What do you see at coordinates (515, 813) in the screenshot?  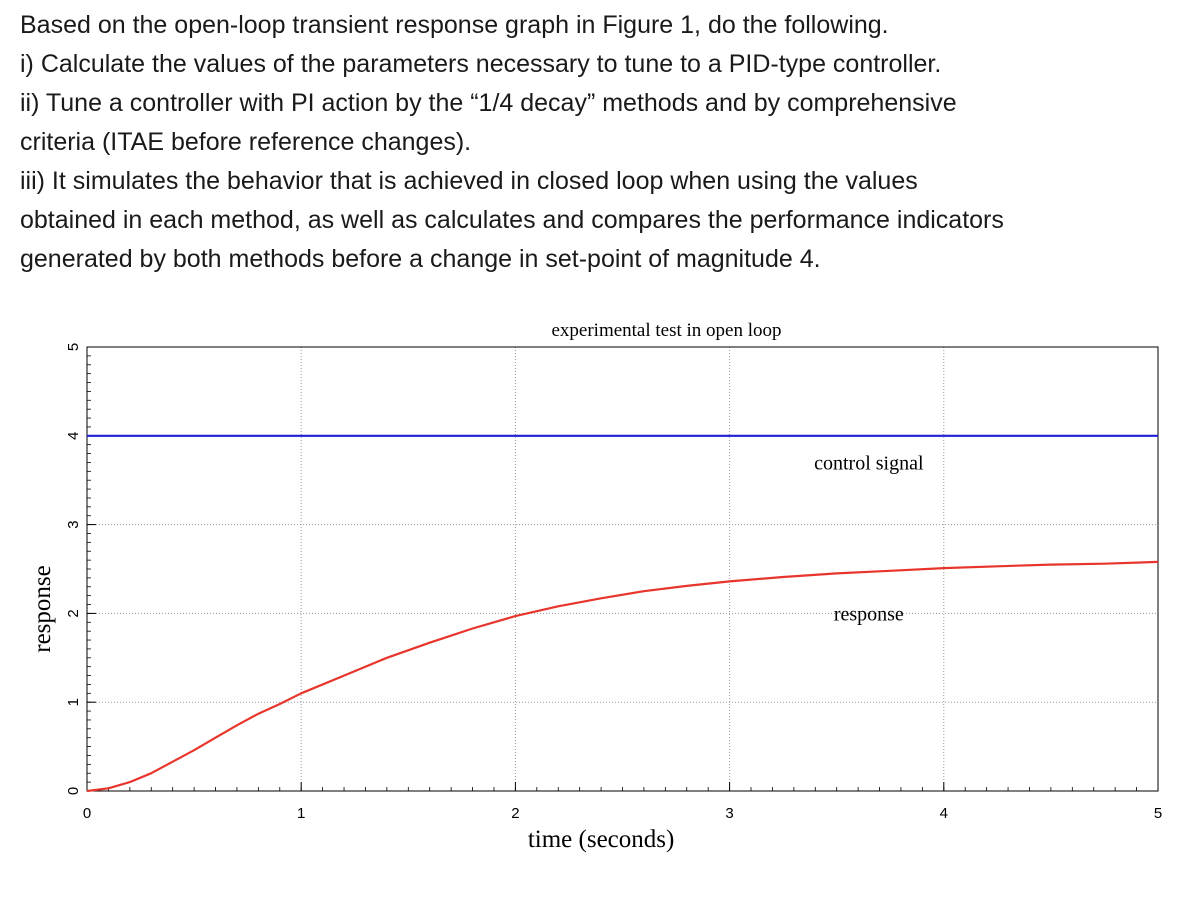 I see `x-tick-label: 2` at bounding box center [515, 813].